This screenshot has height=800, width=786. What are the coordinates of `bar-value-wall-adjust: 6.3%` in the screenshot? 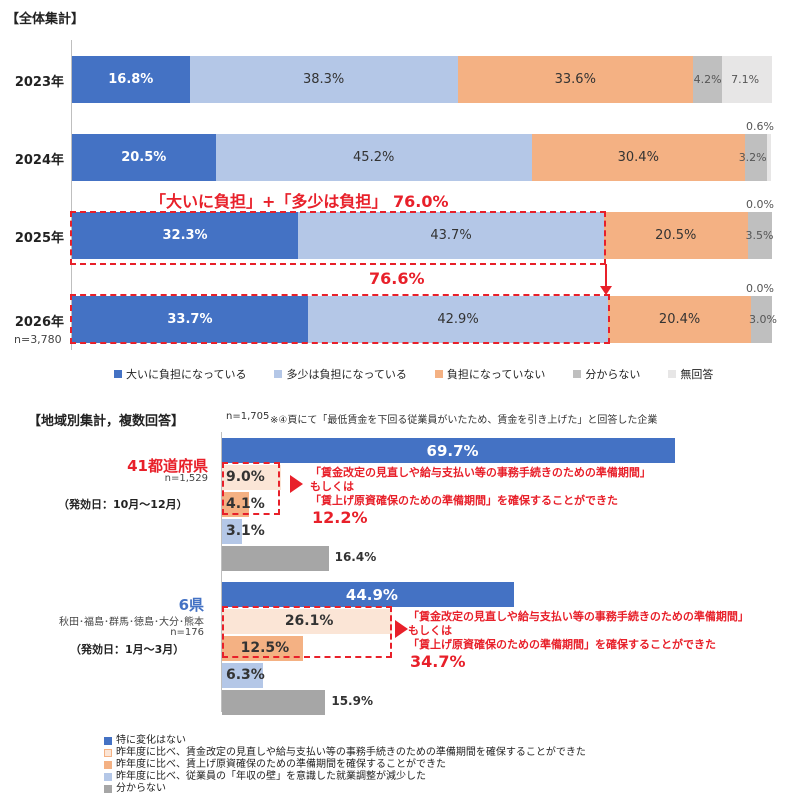 It's located at (245, 675).